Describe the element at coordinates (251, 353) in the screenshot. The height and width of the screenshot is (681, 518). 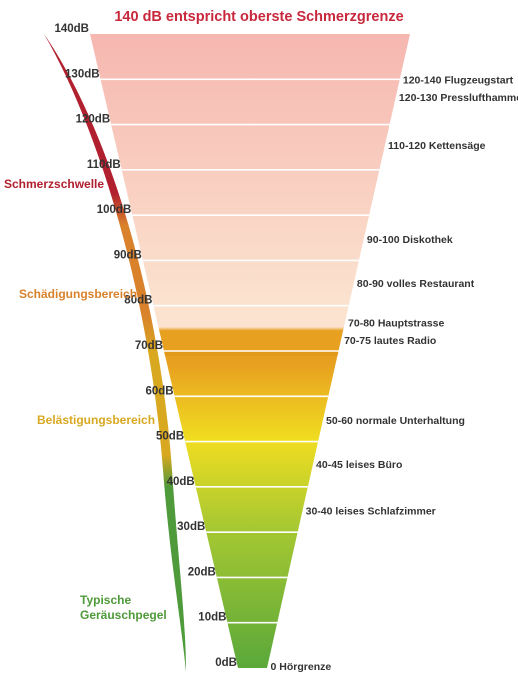
I see `threshold-band-70db` at that location.